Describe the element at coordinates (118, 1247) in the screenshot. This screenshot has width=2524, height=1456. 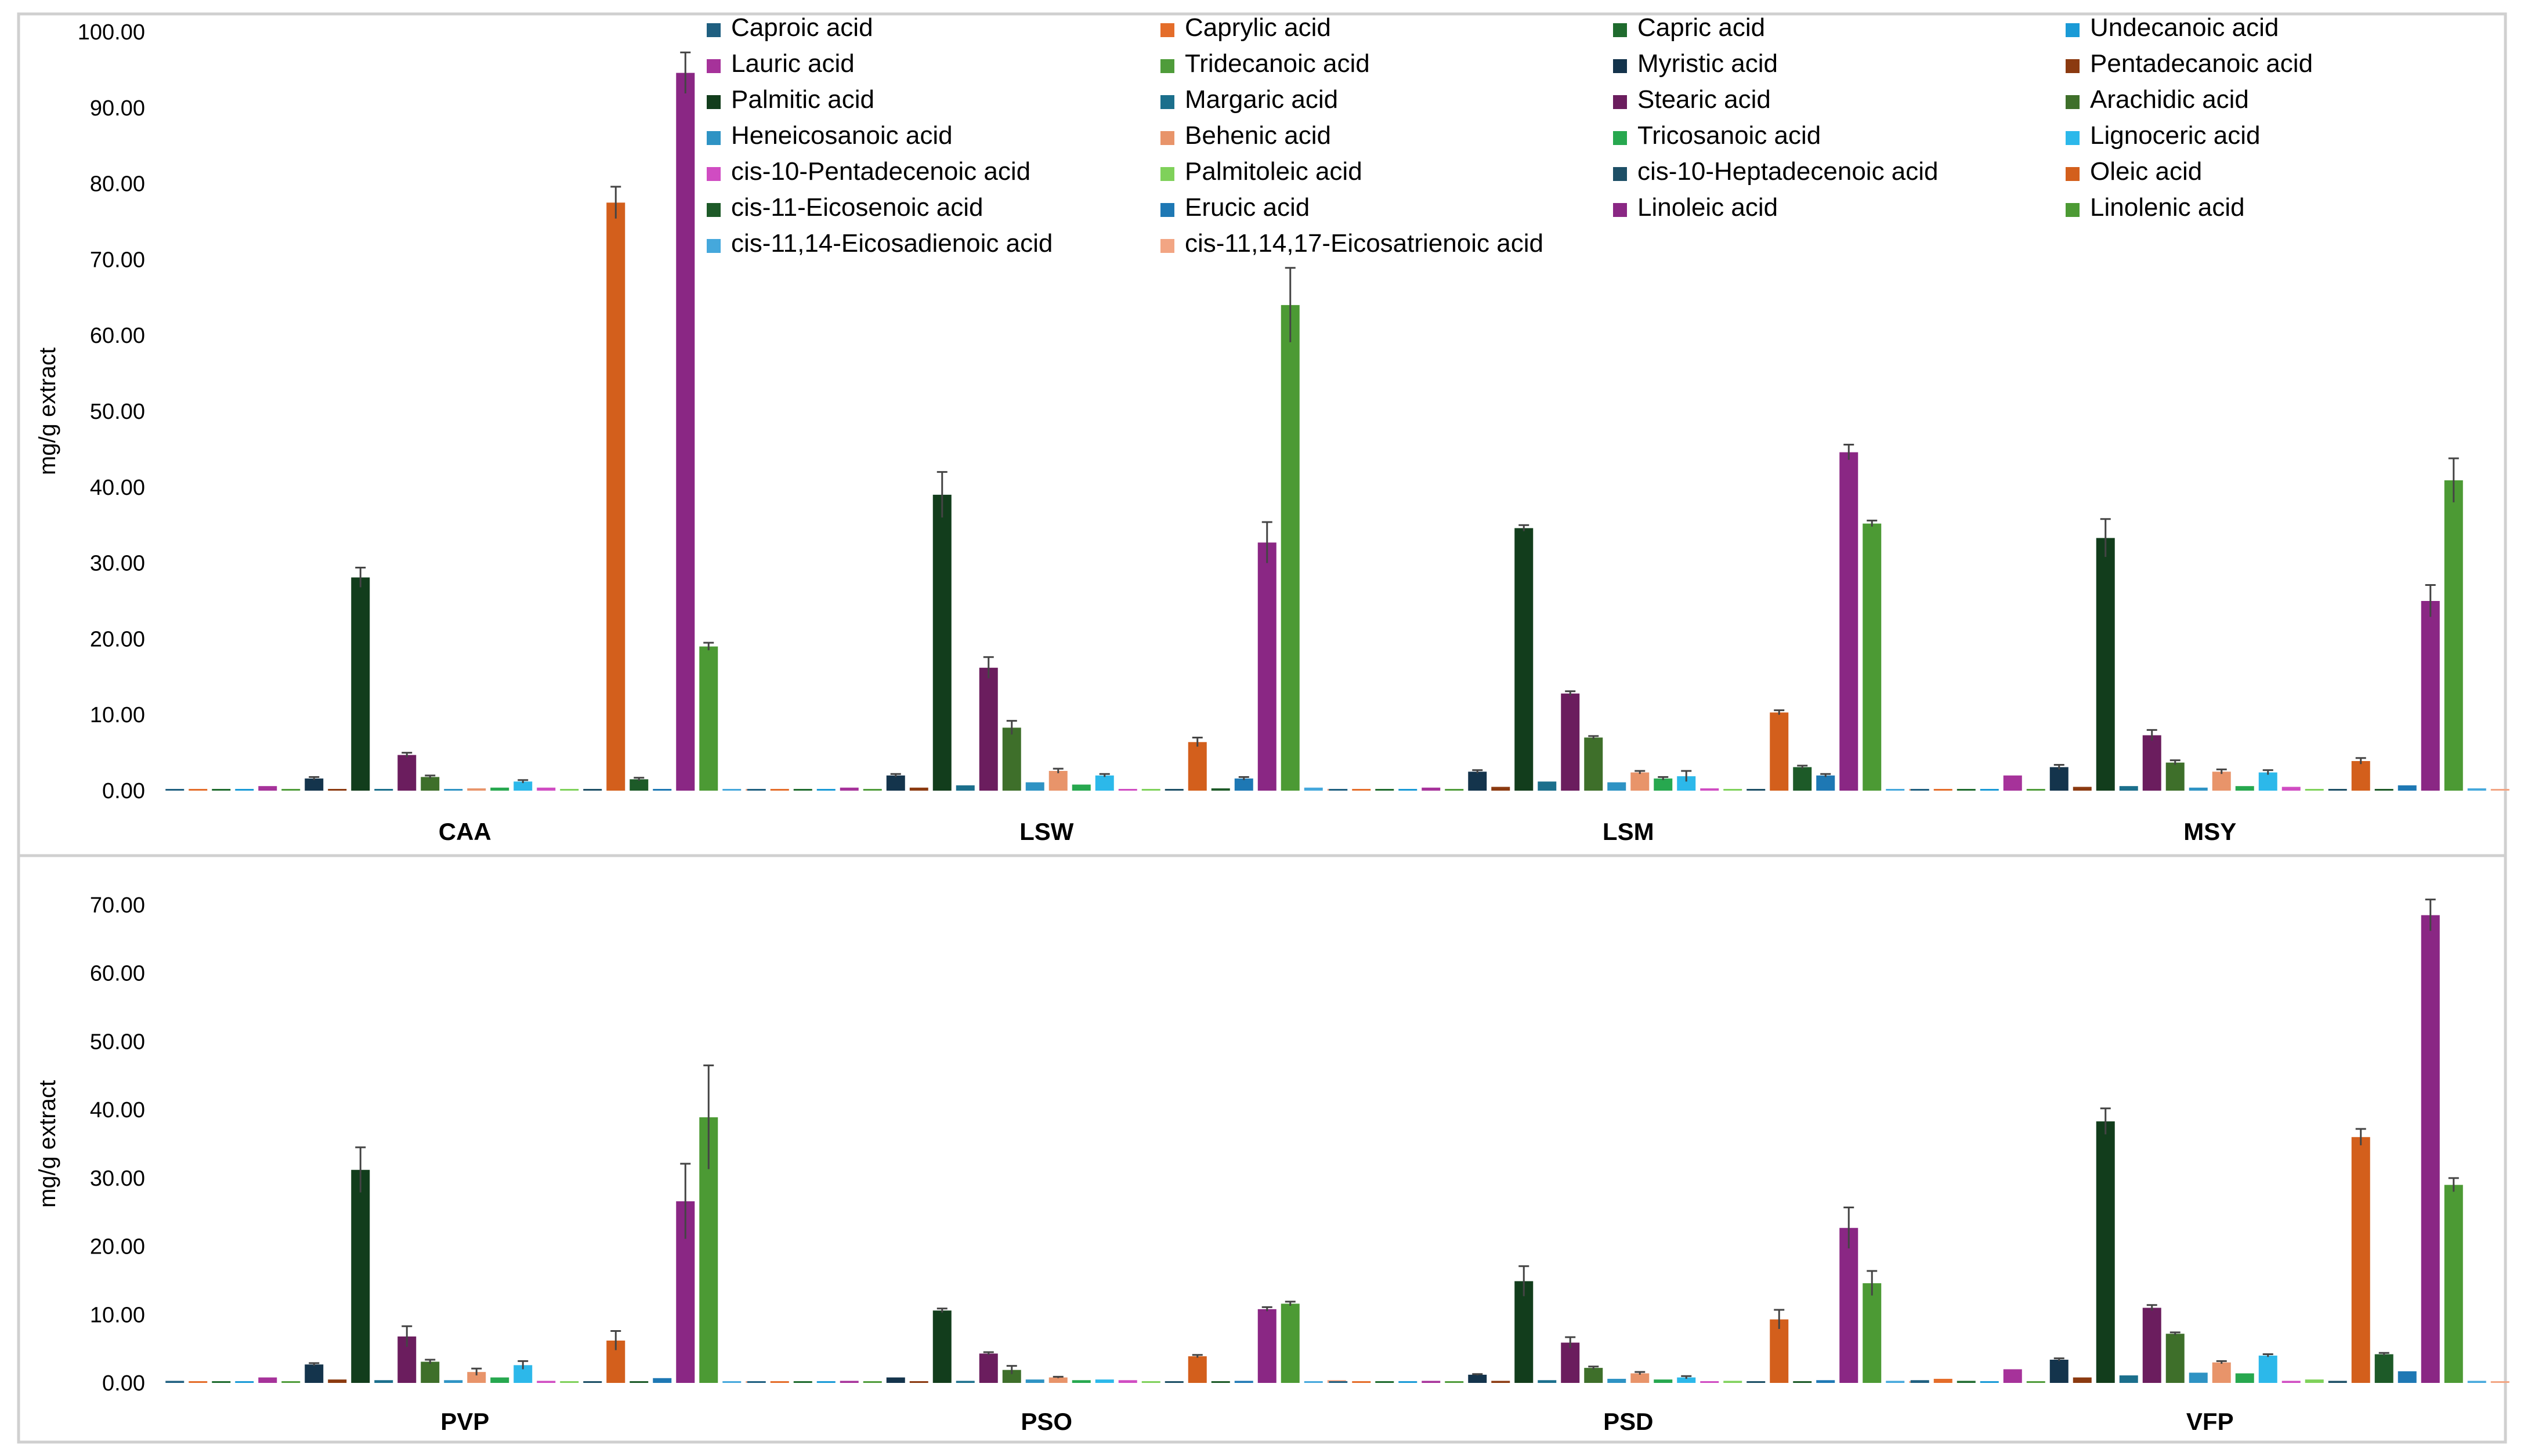
I see `y-tick-label: 20.00` at that location.